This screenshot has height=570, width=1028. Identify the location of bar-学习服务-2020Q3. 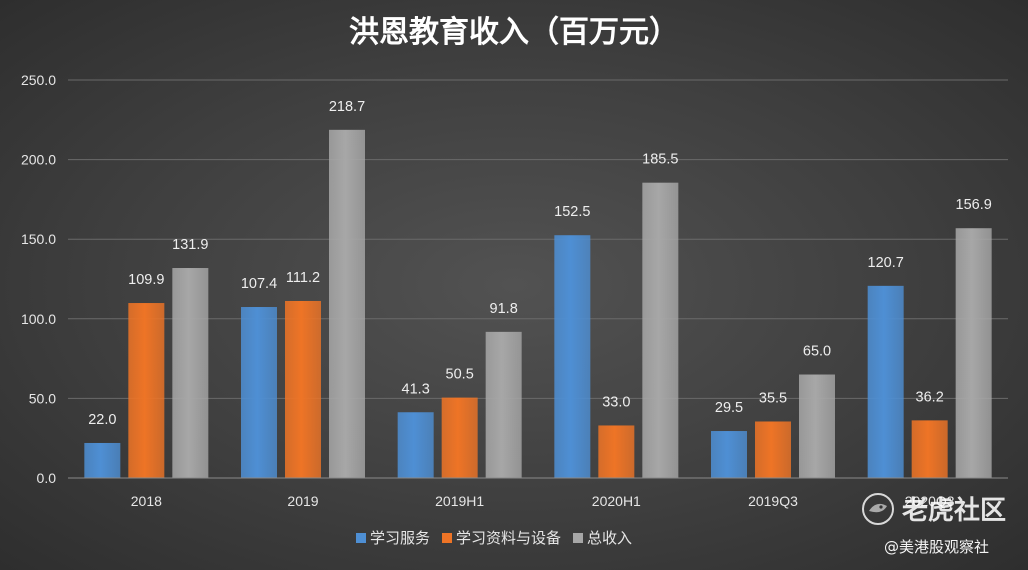
(885, 381).